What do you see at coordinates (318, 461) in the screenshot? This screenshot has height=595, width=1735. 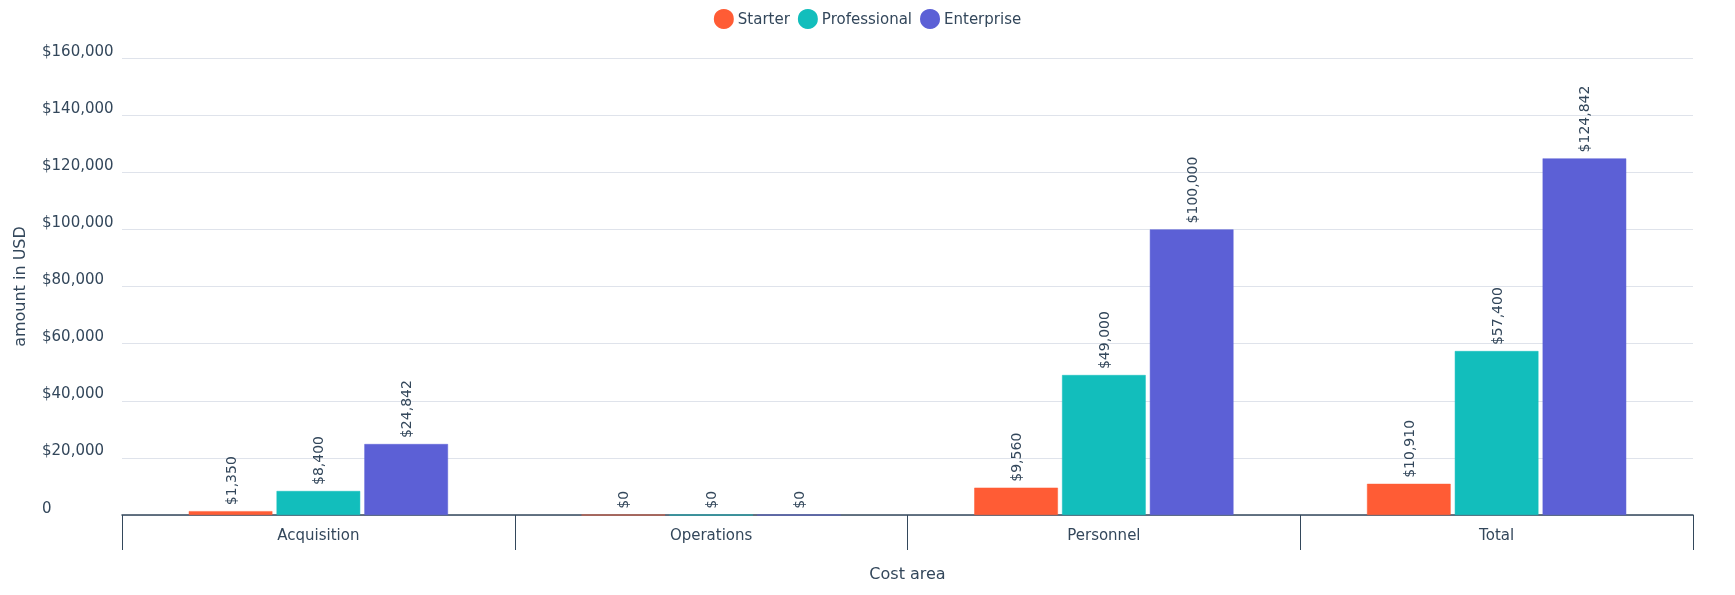 I see `data-label: $8,400` at bounding box center [318, 461].